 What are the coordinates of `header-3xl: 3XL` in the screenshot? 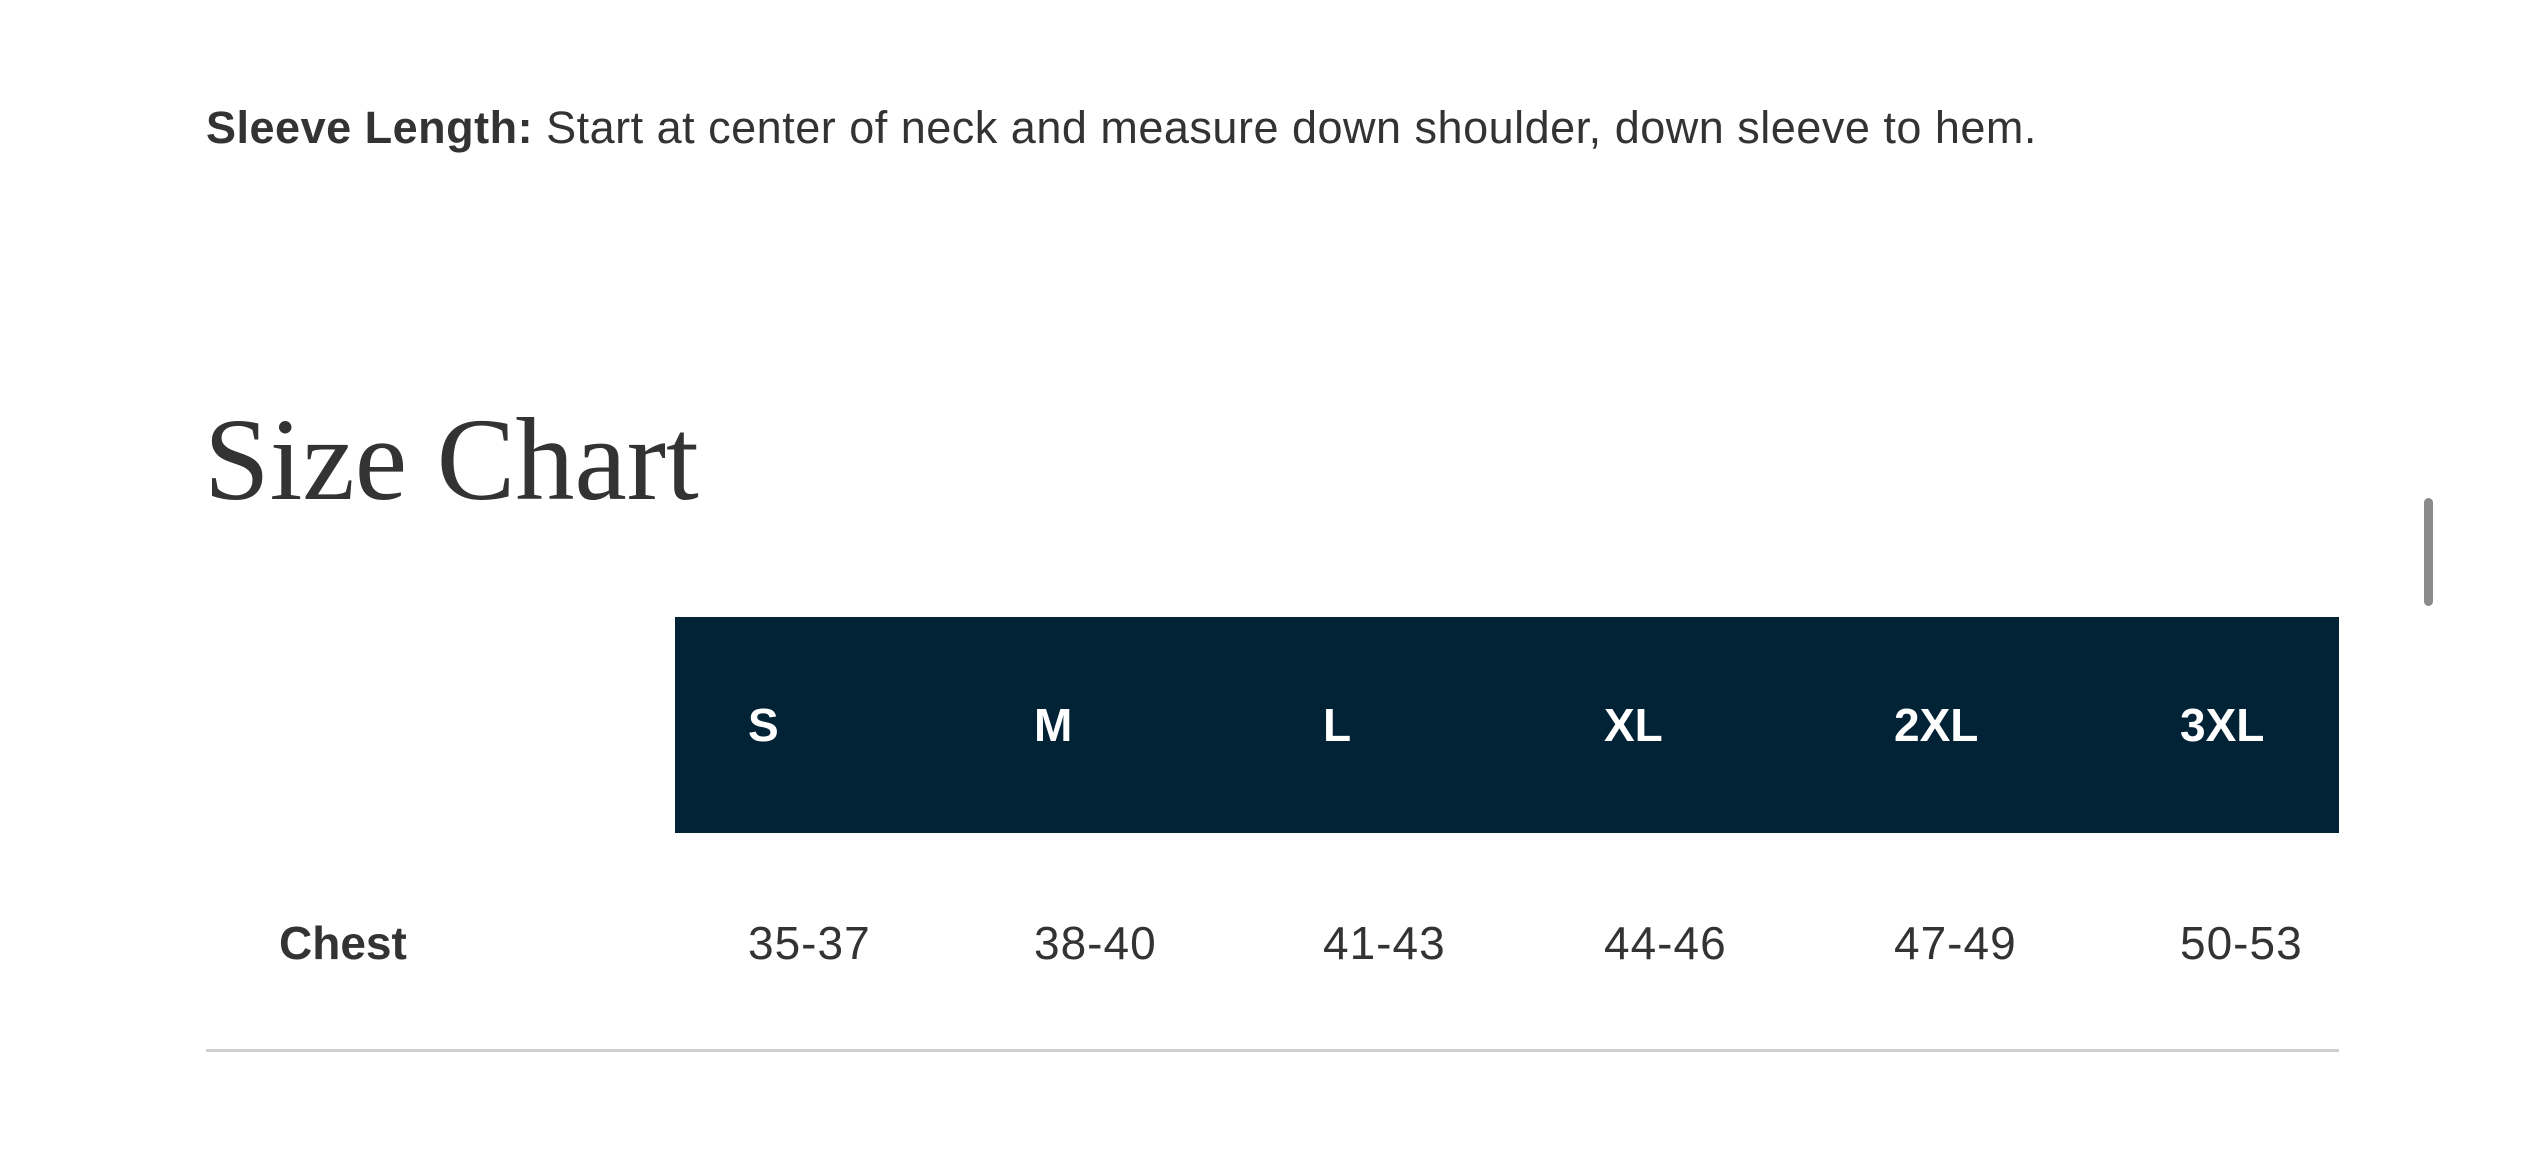 It's located at (2222, 725).